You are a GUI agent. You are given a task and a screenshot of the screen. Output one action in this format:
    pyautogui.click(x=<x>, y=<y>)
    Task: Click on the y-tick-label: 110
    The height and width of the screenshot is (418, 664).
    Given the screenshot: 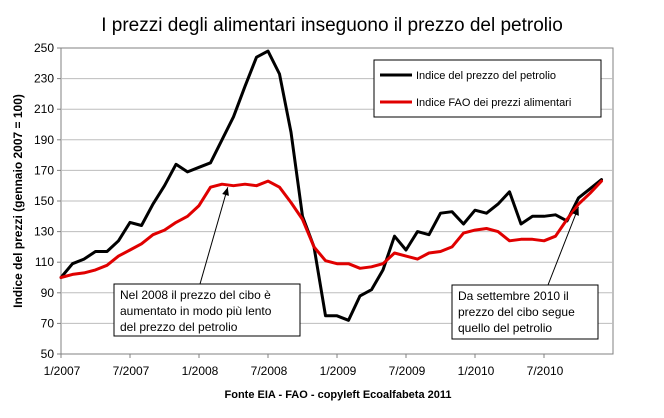 What is the action you would take?
    pyautogui.click(x=44, y=262)
    